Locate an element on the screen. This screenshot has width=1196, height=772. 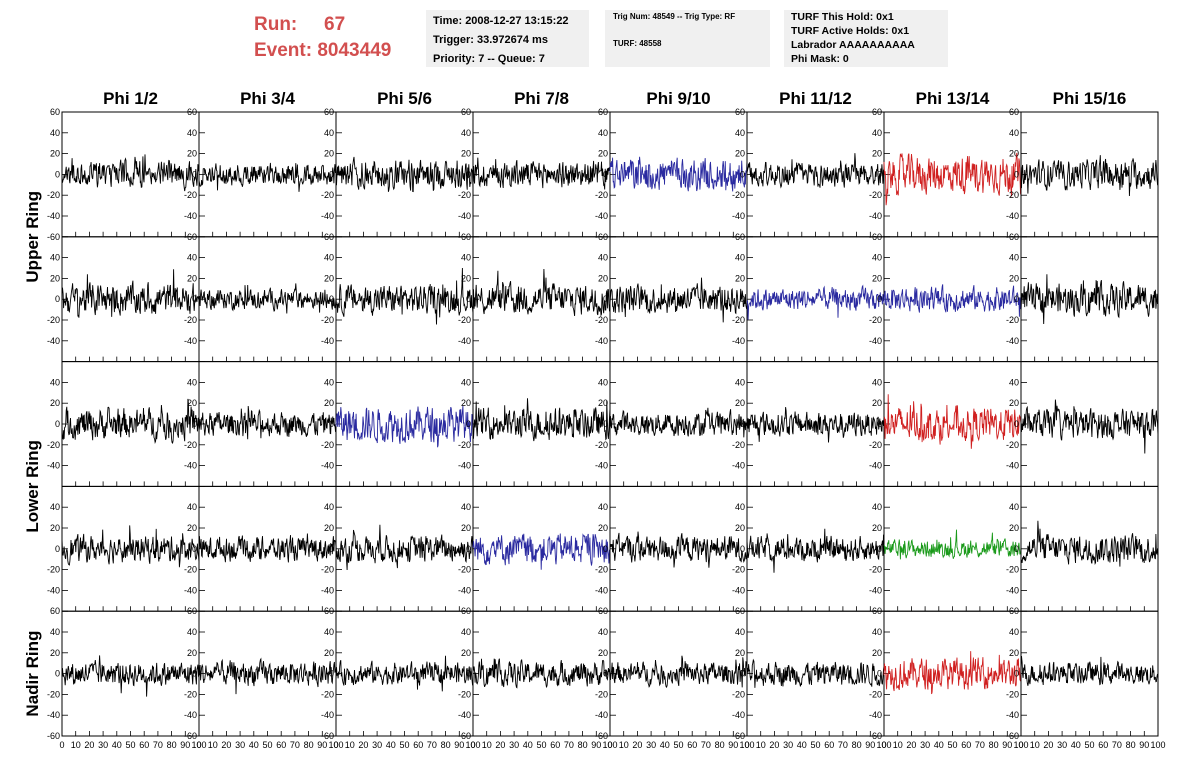
x-tick-label: 0 is located at coordinates (198, 745).